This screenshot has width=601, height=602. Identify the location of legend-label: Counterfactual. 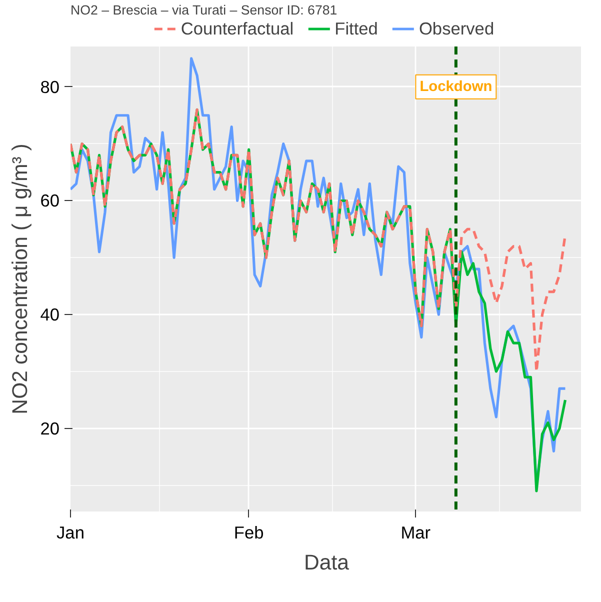
(237, 28).